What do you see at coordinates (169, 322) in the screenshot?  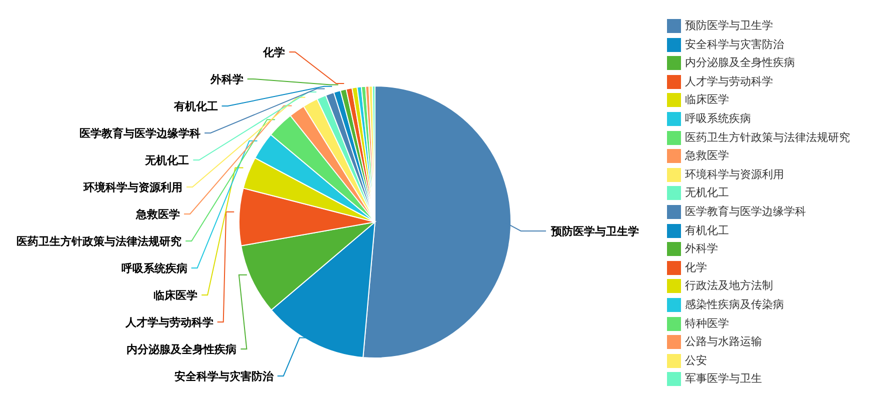 I see `slice-label: 人才学与劳动科学` at bounding box center [169, 322].